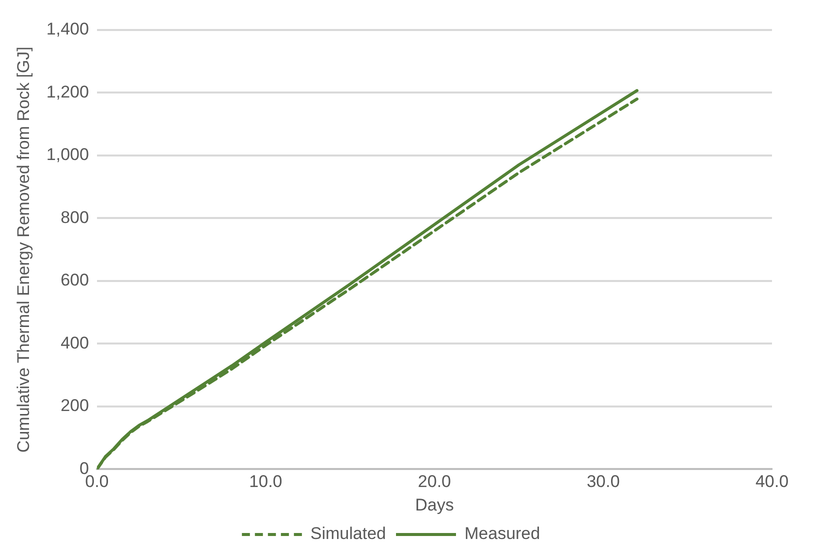 This screenshot has width=832, height=559. What do you see at coordinates (67, 154) in the screenshot?
I see `y-tick-label: 1,000` at bounding box center [67, 154].